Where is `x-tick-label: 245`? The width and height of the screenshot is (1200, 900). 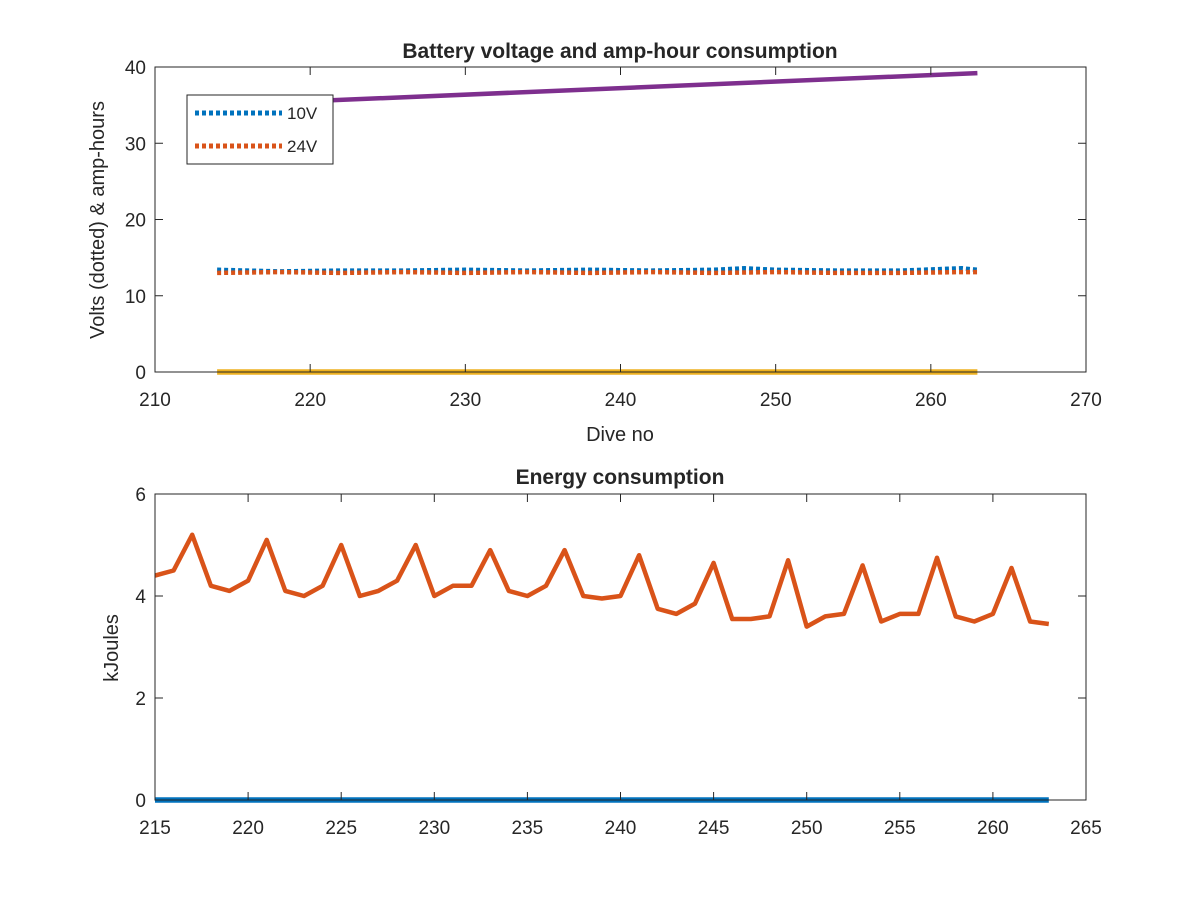
x-tick-label: 245 is located at coordinates (714, 828).